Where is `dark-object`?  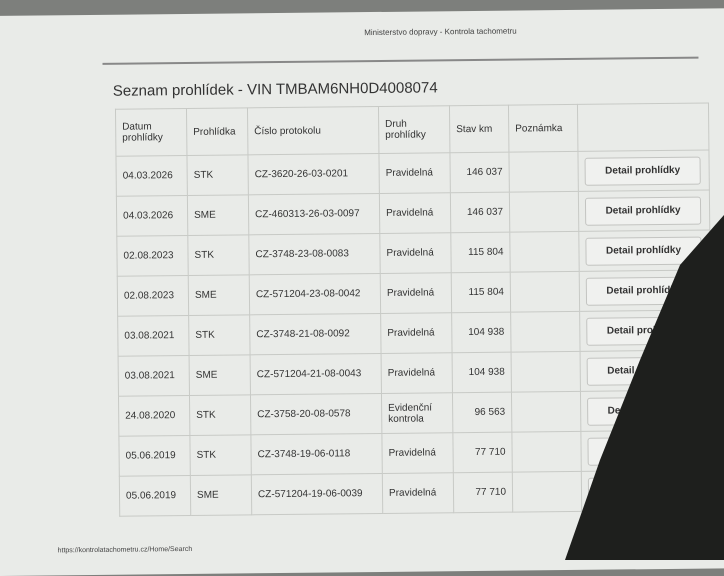 dark-object is located at coordinates (644, 387).